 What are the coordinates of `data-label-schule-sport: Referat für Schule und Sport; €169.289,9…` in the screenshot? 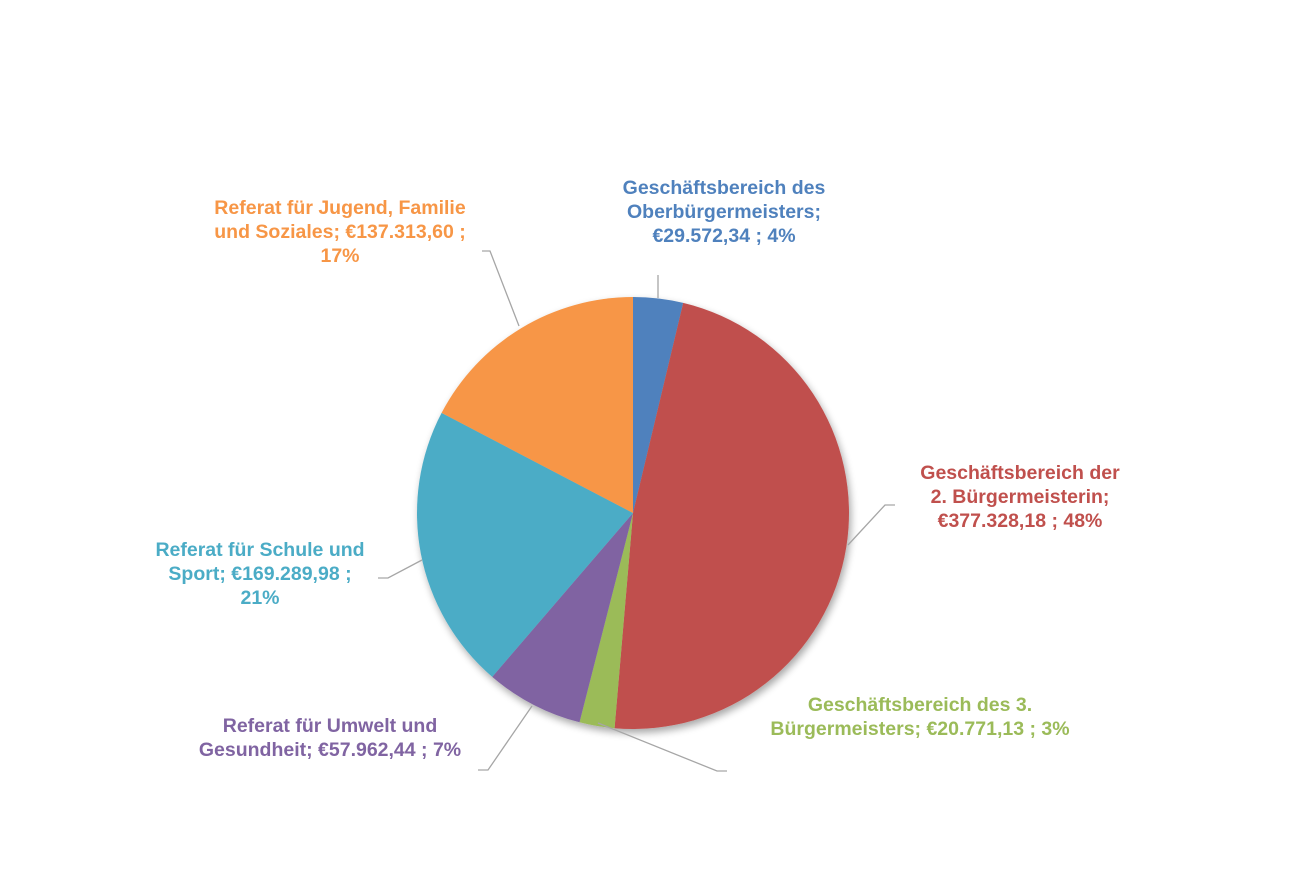 It's located at (260, 574).